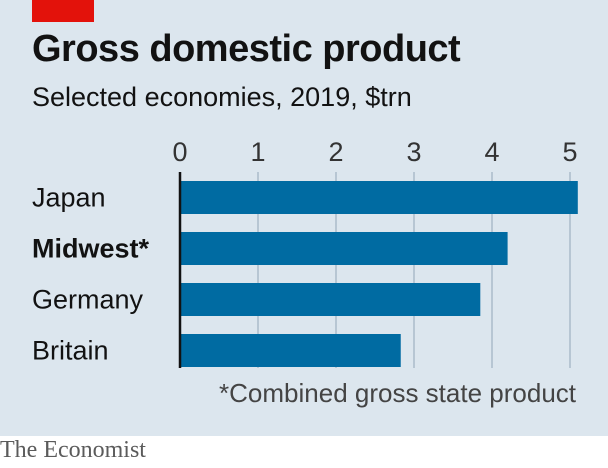 Image resolution: width=608 pixels, height=468 pixels. Describe the element at coordinates (335, 152) in the screenshot. I see `x-tick-label: 2` at that location.